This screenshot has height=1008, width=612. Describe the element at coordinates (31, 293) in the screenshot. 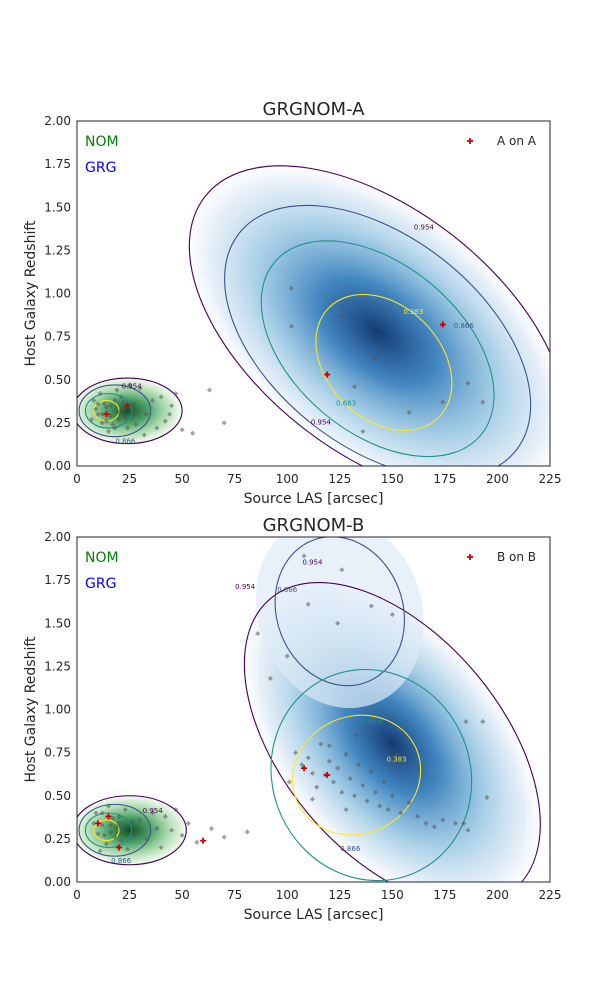

I see `y-axis-label: Host Galaxy Redshift` at that location.